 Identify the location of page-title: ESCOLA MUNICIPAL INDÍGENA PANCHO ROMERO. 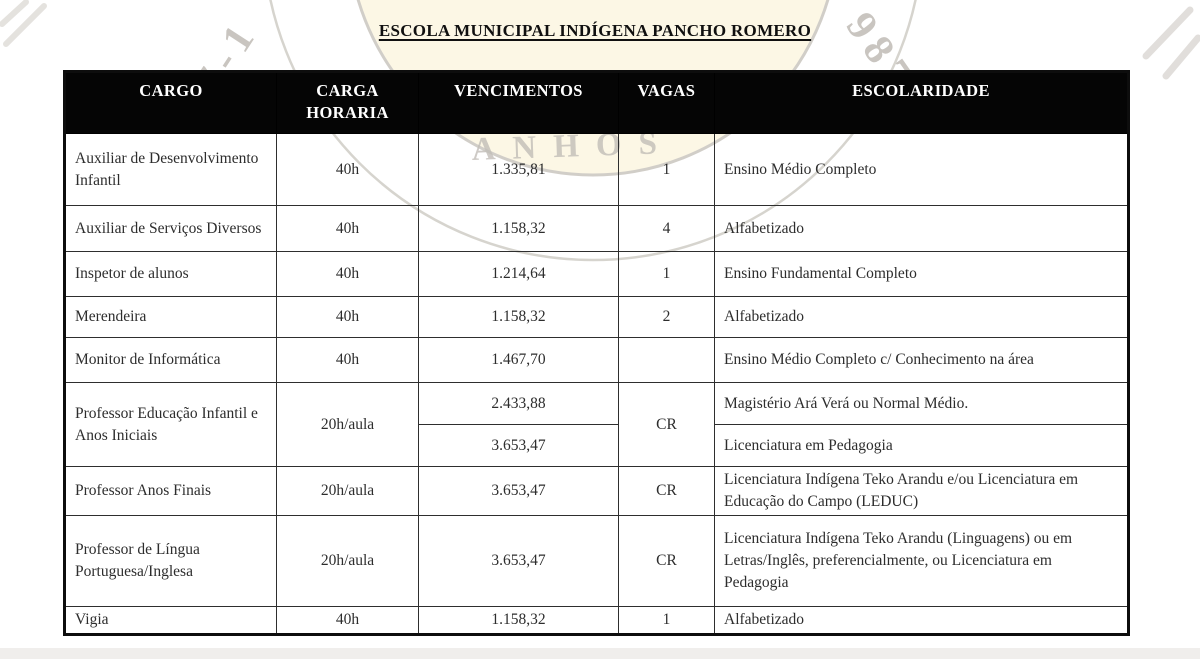
(595, 30).